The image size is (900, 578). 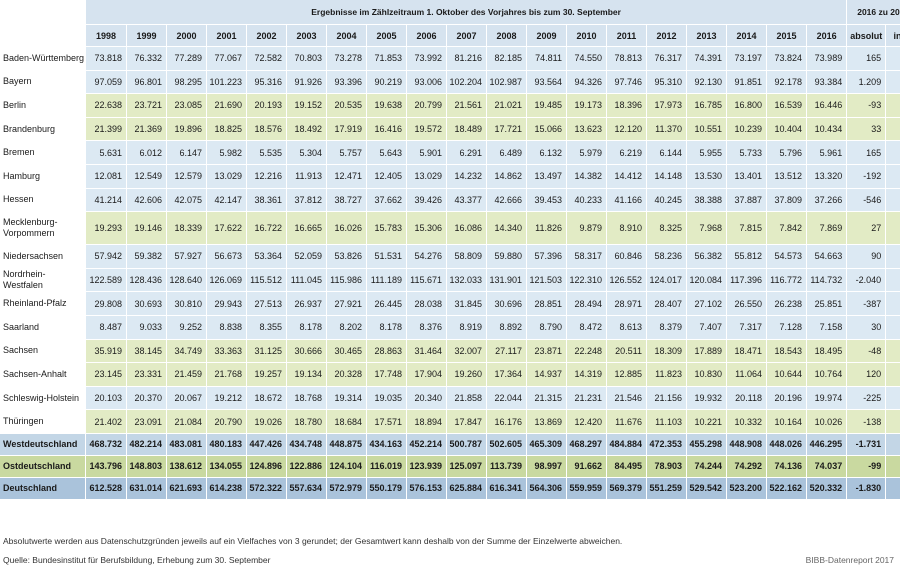 What do you see at coordinates (827, 82) in the screenshot?
I see `table-cell: 93.384` at bounding box center [827, 82].